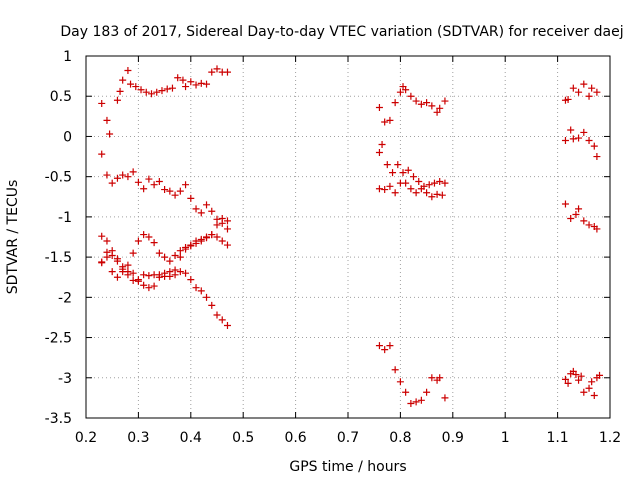 The width and height of the screenshot is (640, 480). I want to click on y-tick-label: -2, so click(65, 298).